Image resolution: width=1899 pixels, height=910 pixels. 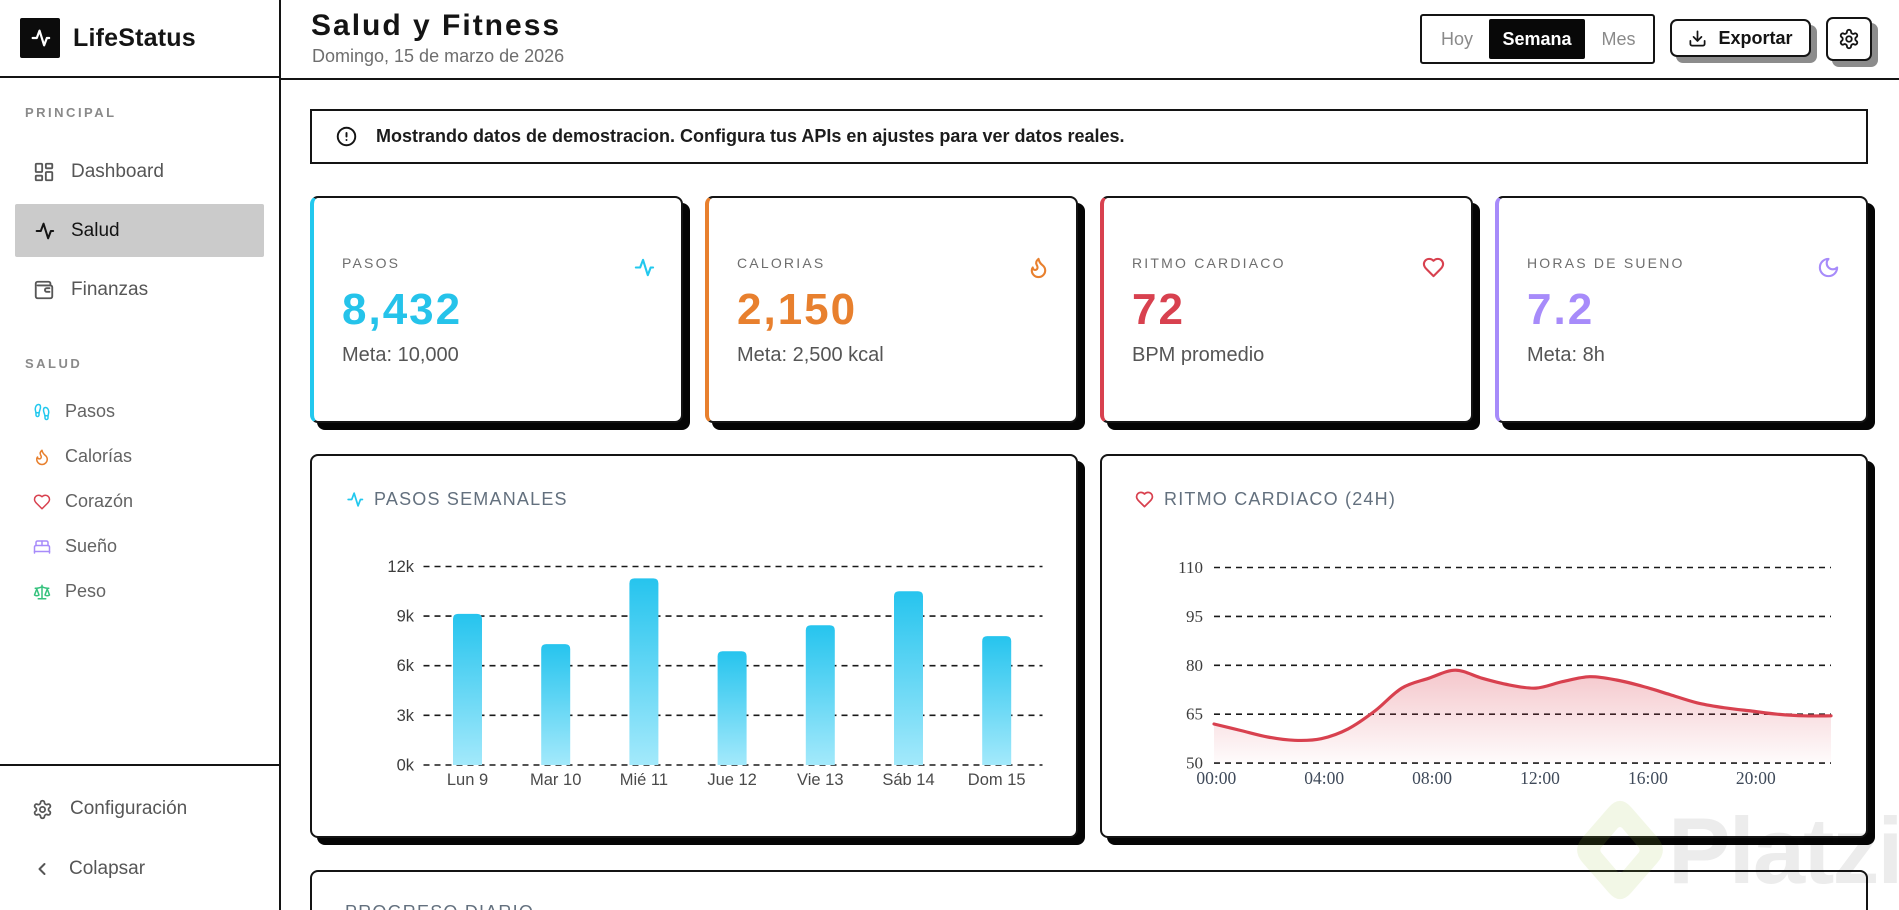 What do you see at coordinates (406, 766) in the screenshot?
I see `svg-text: 0k` at bounding box center [406, 766].